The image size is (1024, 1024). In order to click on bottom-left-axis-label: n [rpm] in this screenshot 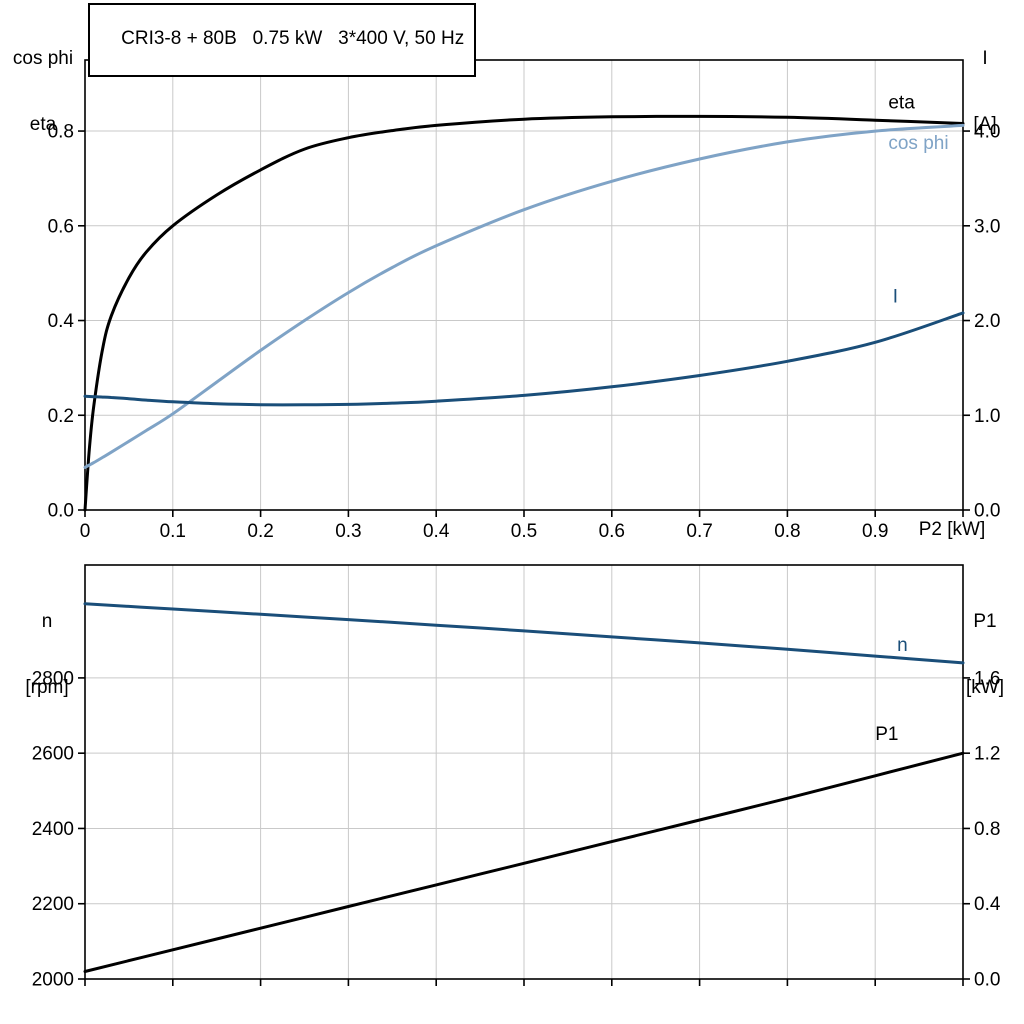, I will do `click(47, 655)`.